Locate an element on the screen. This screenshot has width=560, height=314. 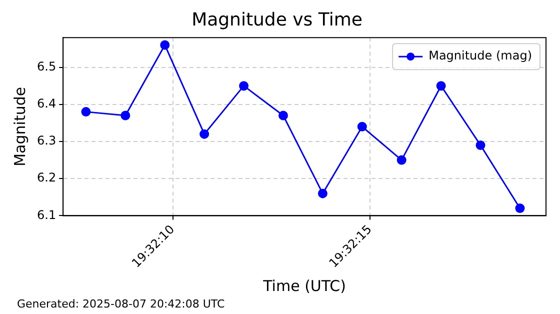
legend-label: Magnitude (mag) is located at coordinates (480, 55).